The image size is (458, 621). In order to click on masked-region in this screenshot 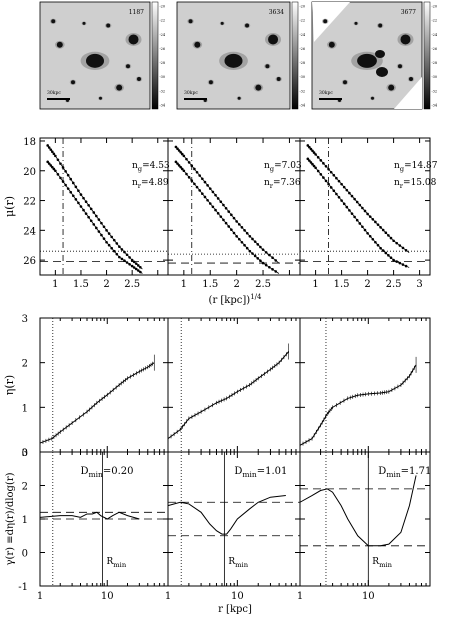, I will do `click(408, 93)`.